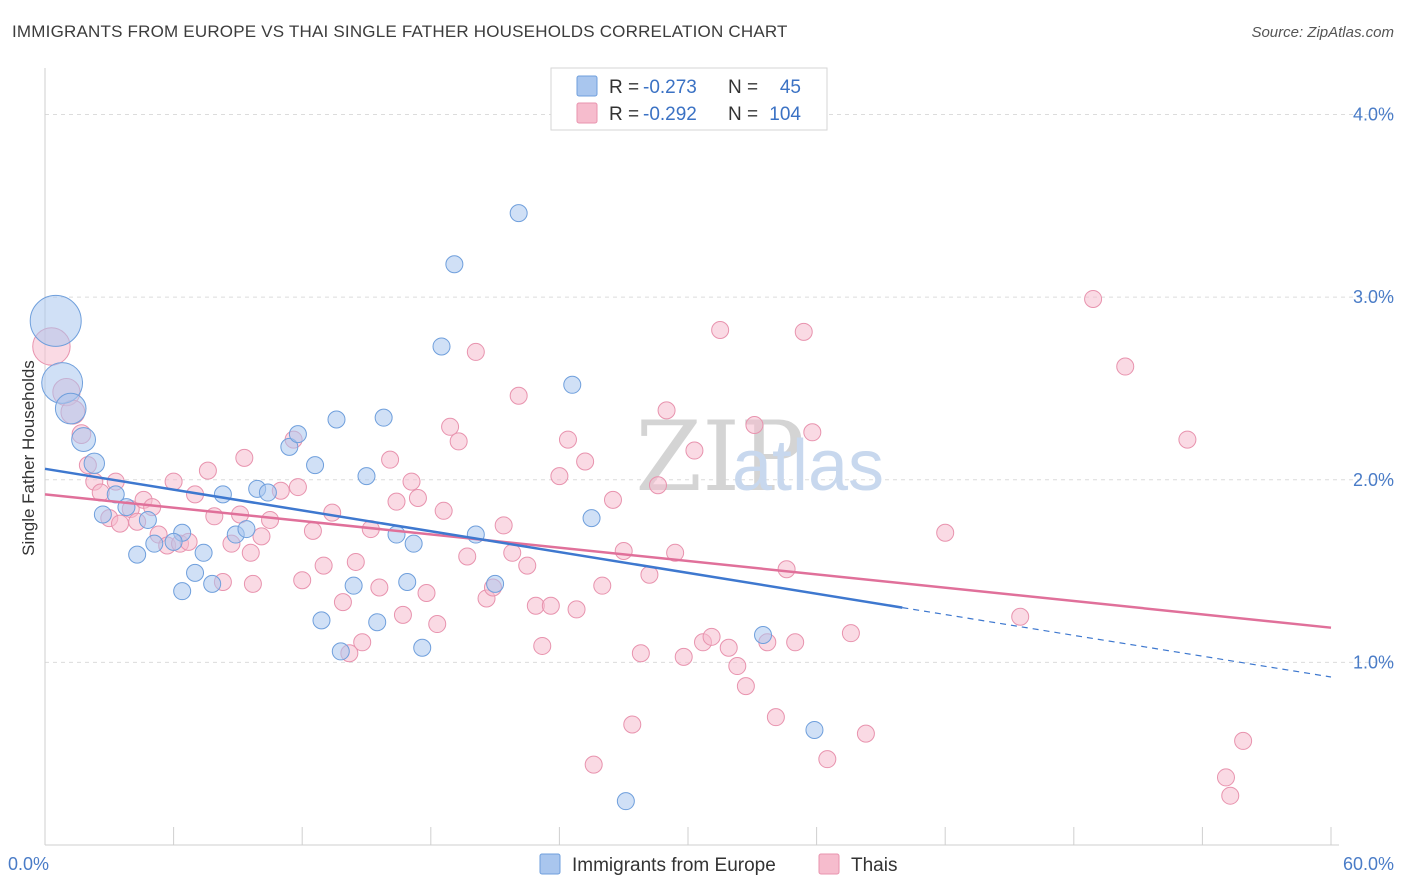 This screenshot has height=892, width=1406. What do you see at coordinates (829, 864) in the screenshot?
I see `bottom-legend-swatch-thais` at bounding box center [829, 864].